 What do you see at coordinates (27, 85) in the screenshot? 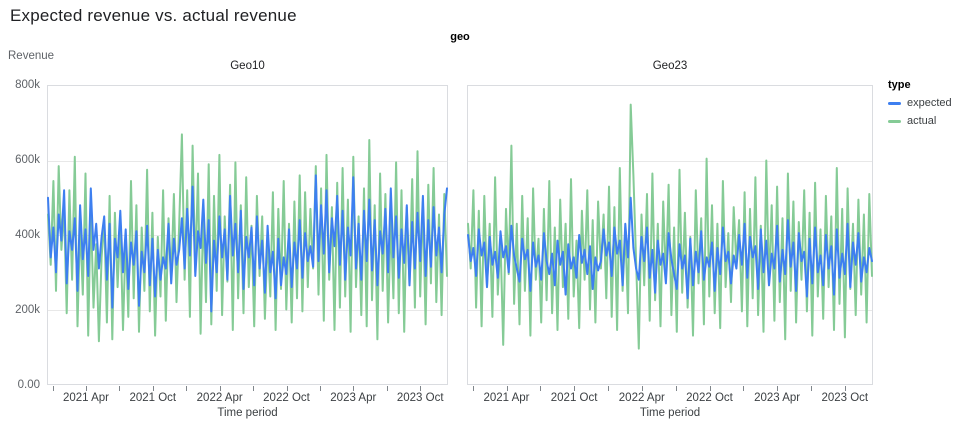
I see `y-tick-label: 800k` at bounding box center [27, 85].